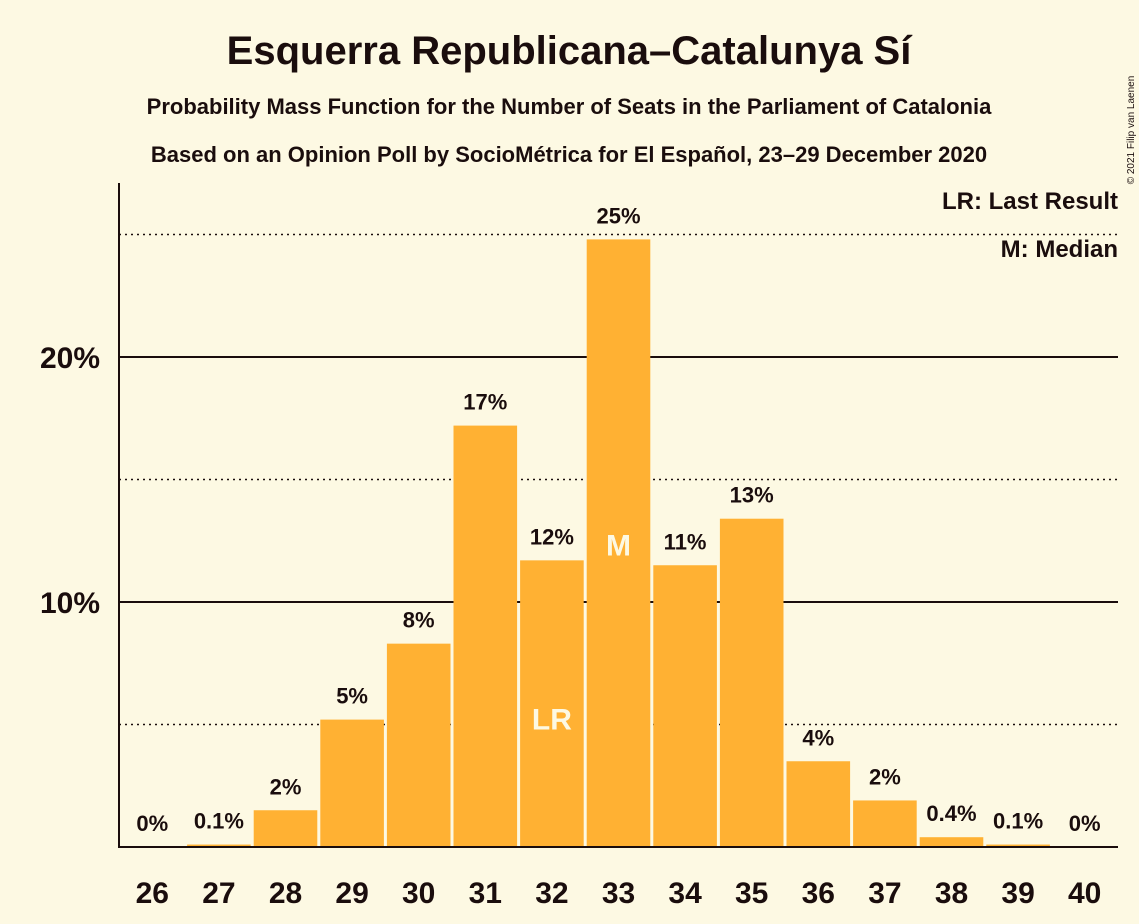 The image size is (1139, 924). I want to click on legend-median: M: Median, so click(1059, 249).